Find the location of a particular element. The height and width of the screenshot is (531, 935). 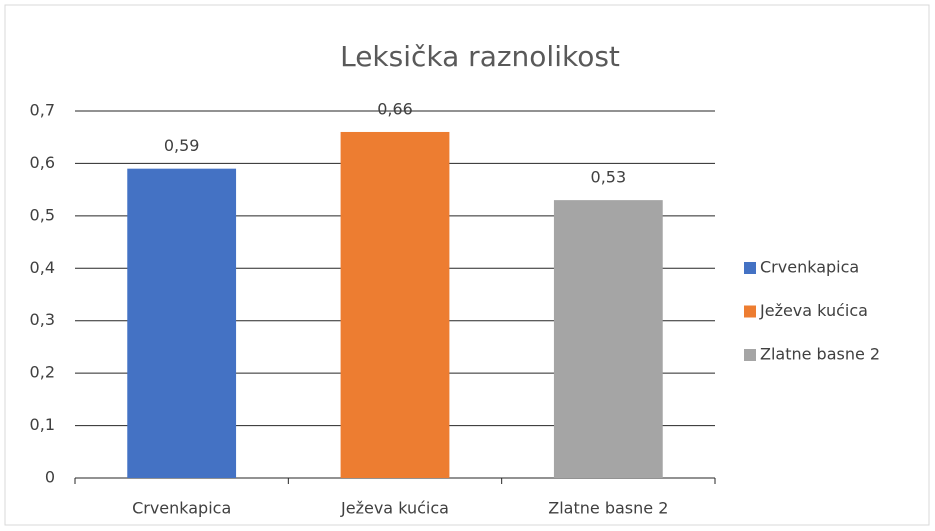

value-label: 0,59 is located at coordinates (182, 145).